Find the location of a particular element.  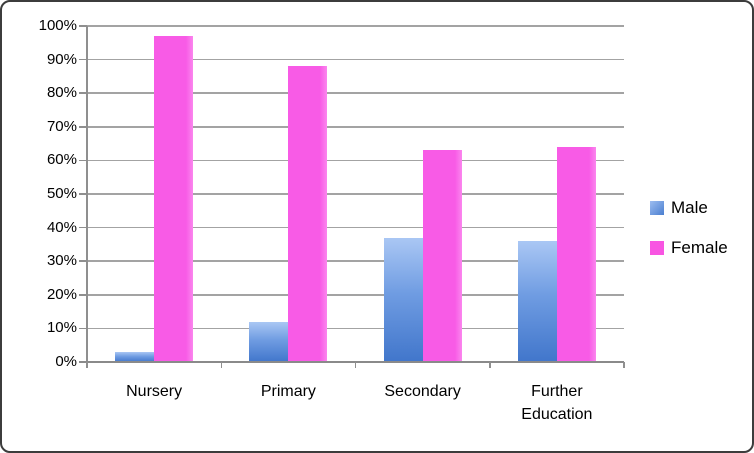

legend-item-female: Female is located at coordinates (689, 248).